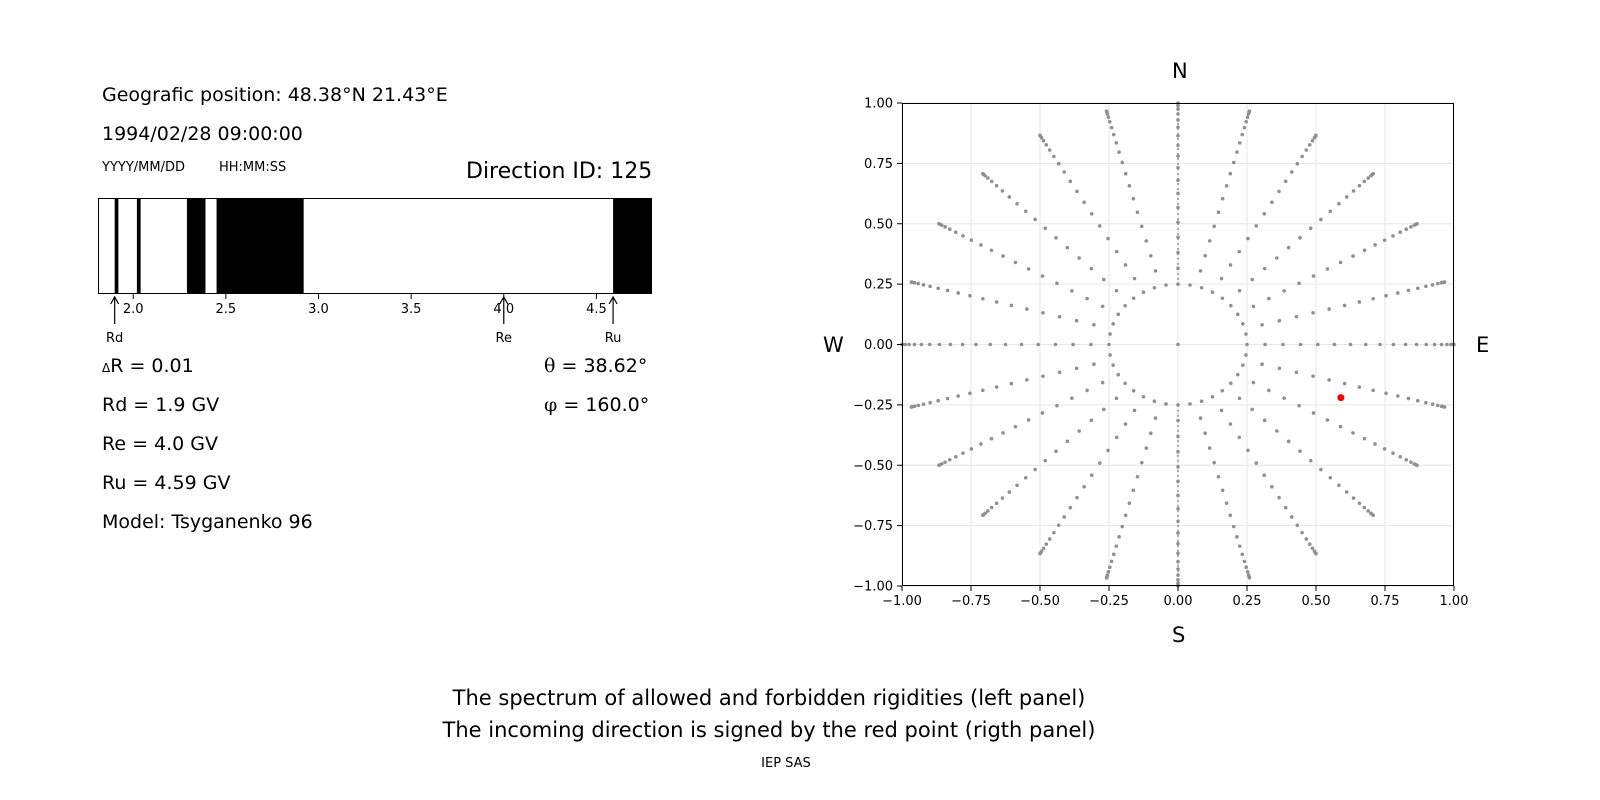 This screenshot has width=1600, height=800. Describe the element at coordinates (1247, 601) in the screenshot. I see `x-tick-label: 0.25` at that location.